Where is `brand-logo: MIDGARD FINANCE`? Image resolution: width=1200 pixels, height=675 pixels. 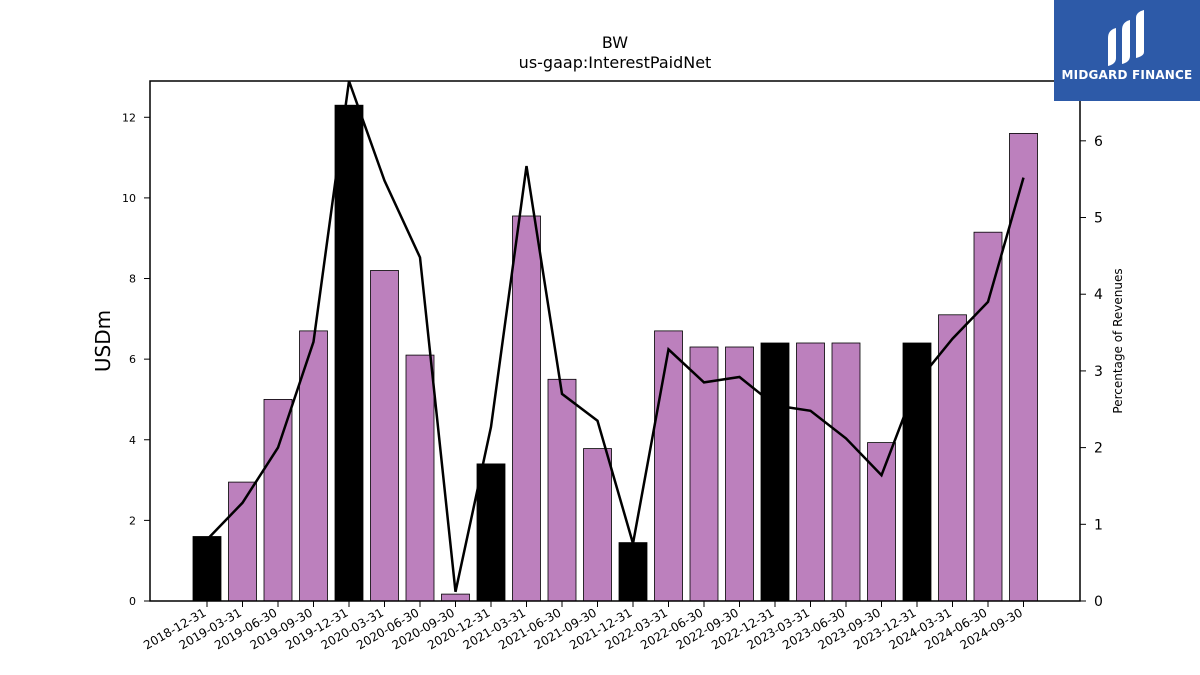 brand-logo: MIDGARD FINANCE is located at coordinates (1127, 50).